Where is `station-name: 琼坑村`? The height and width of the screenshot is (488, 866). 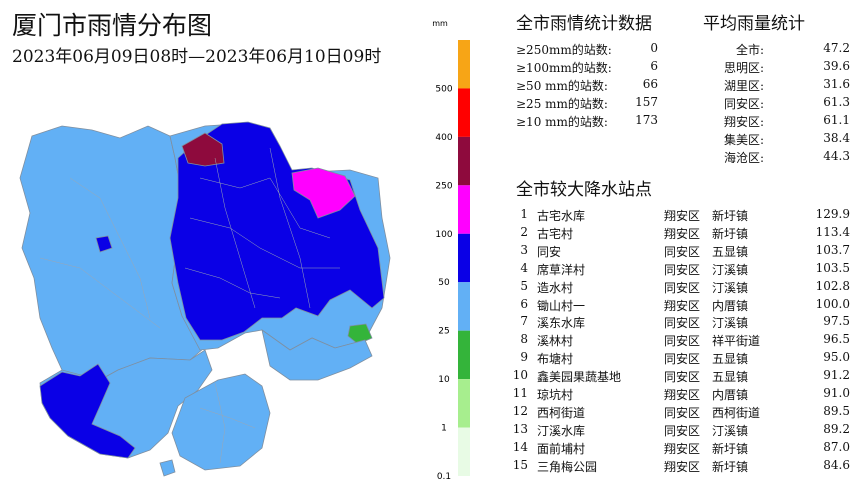 station-name: 琼坑村 is located at coordinates (555, 395).